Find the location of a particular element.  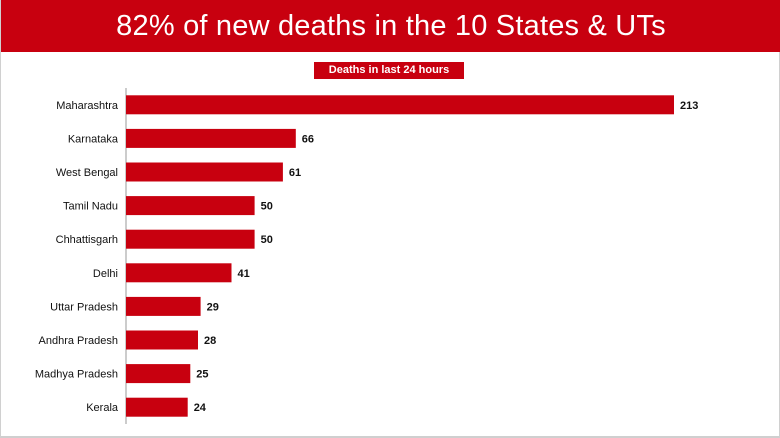

bar-chhattisgarh is located at coordinates (190, 239).